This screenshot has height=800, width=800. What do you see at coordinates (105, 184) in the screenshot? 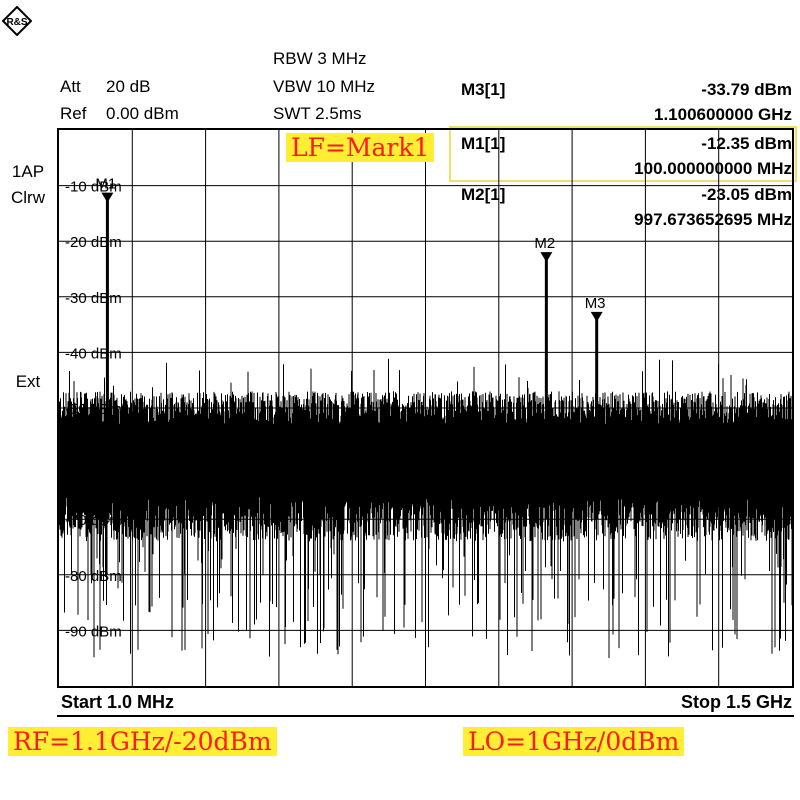
I see `marker-label-m1: M1` at bounding box center [105, 184].